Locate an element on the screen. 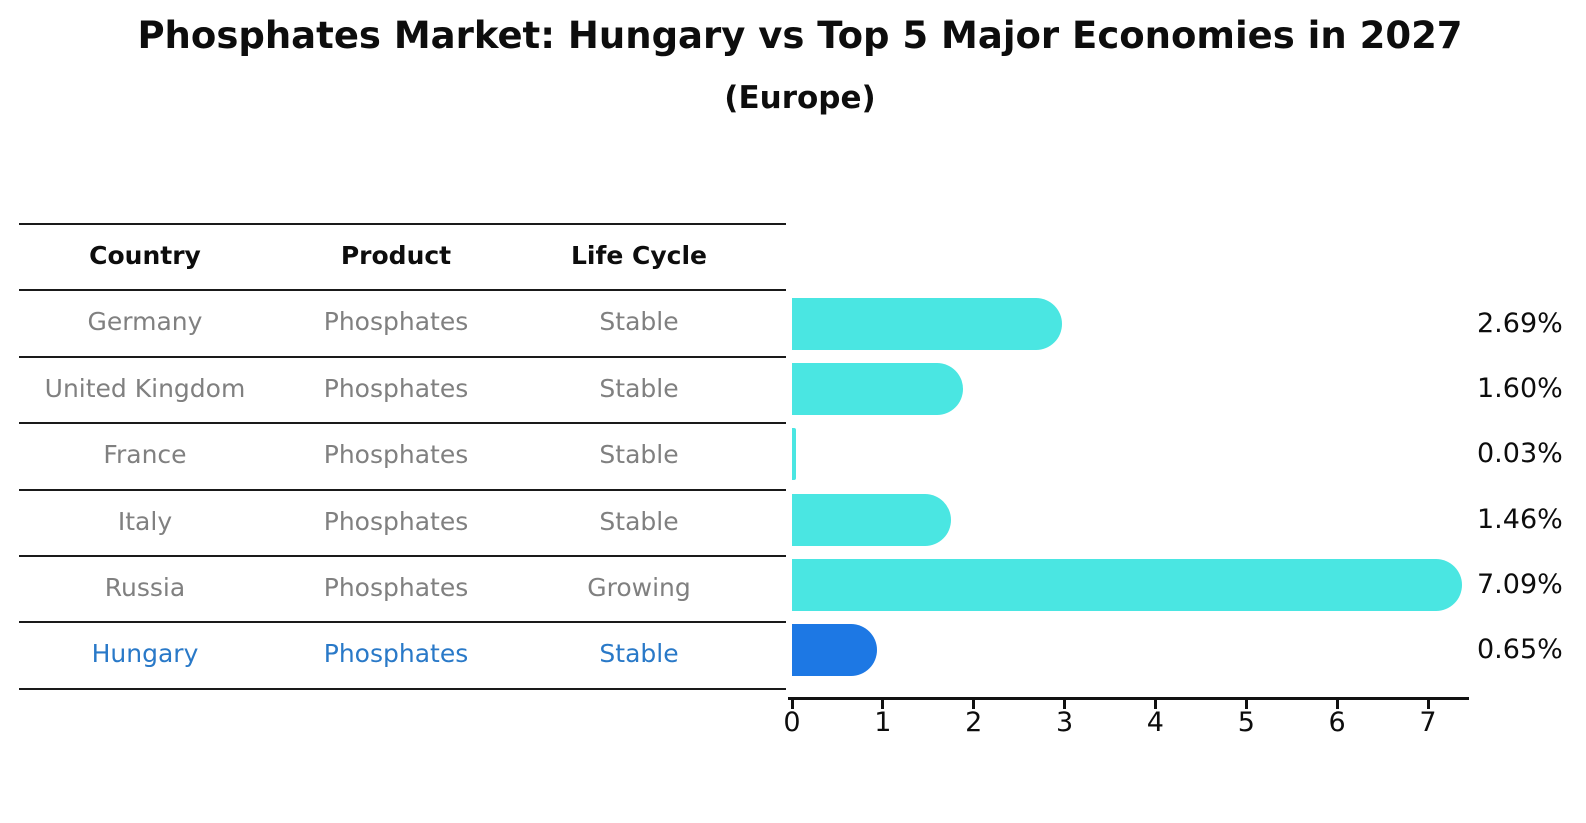  table-row-germany: Germany Phosphates Stable is located at coordinates (402, 322).